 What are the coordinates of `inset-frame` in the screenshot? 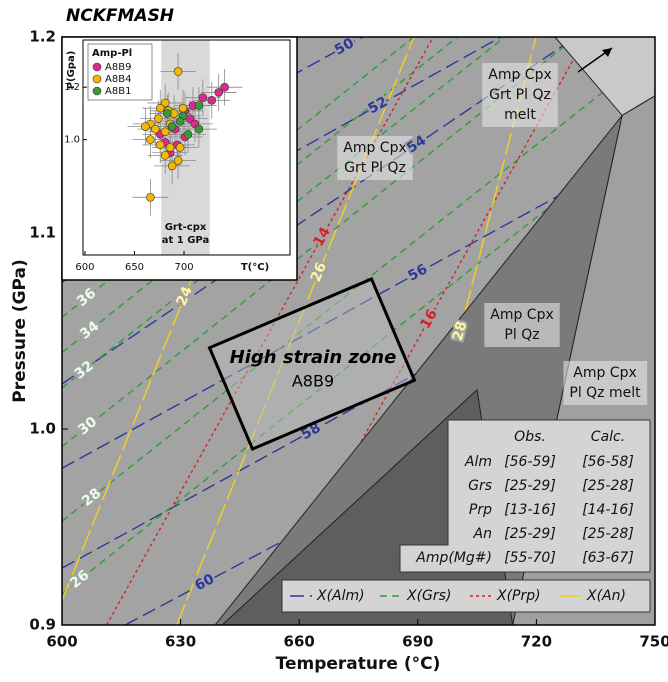 It's located at (186, 147).